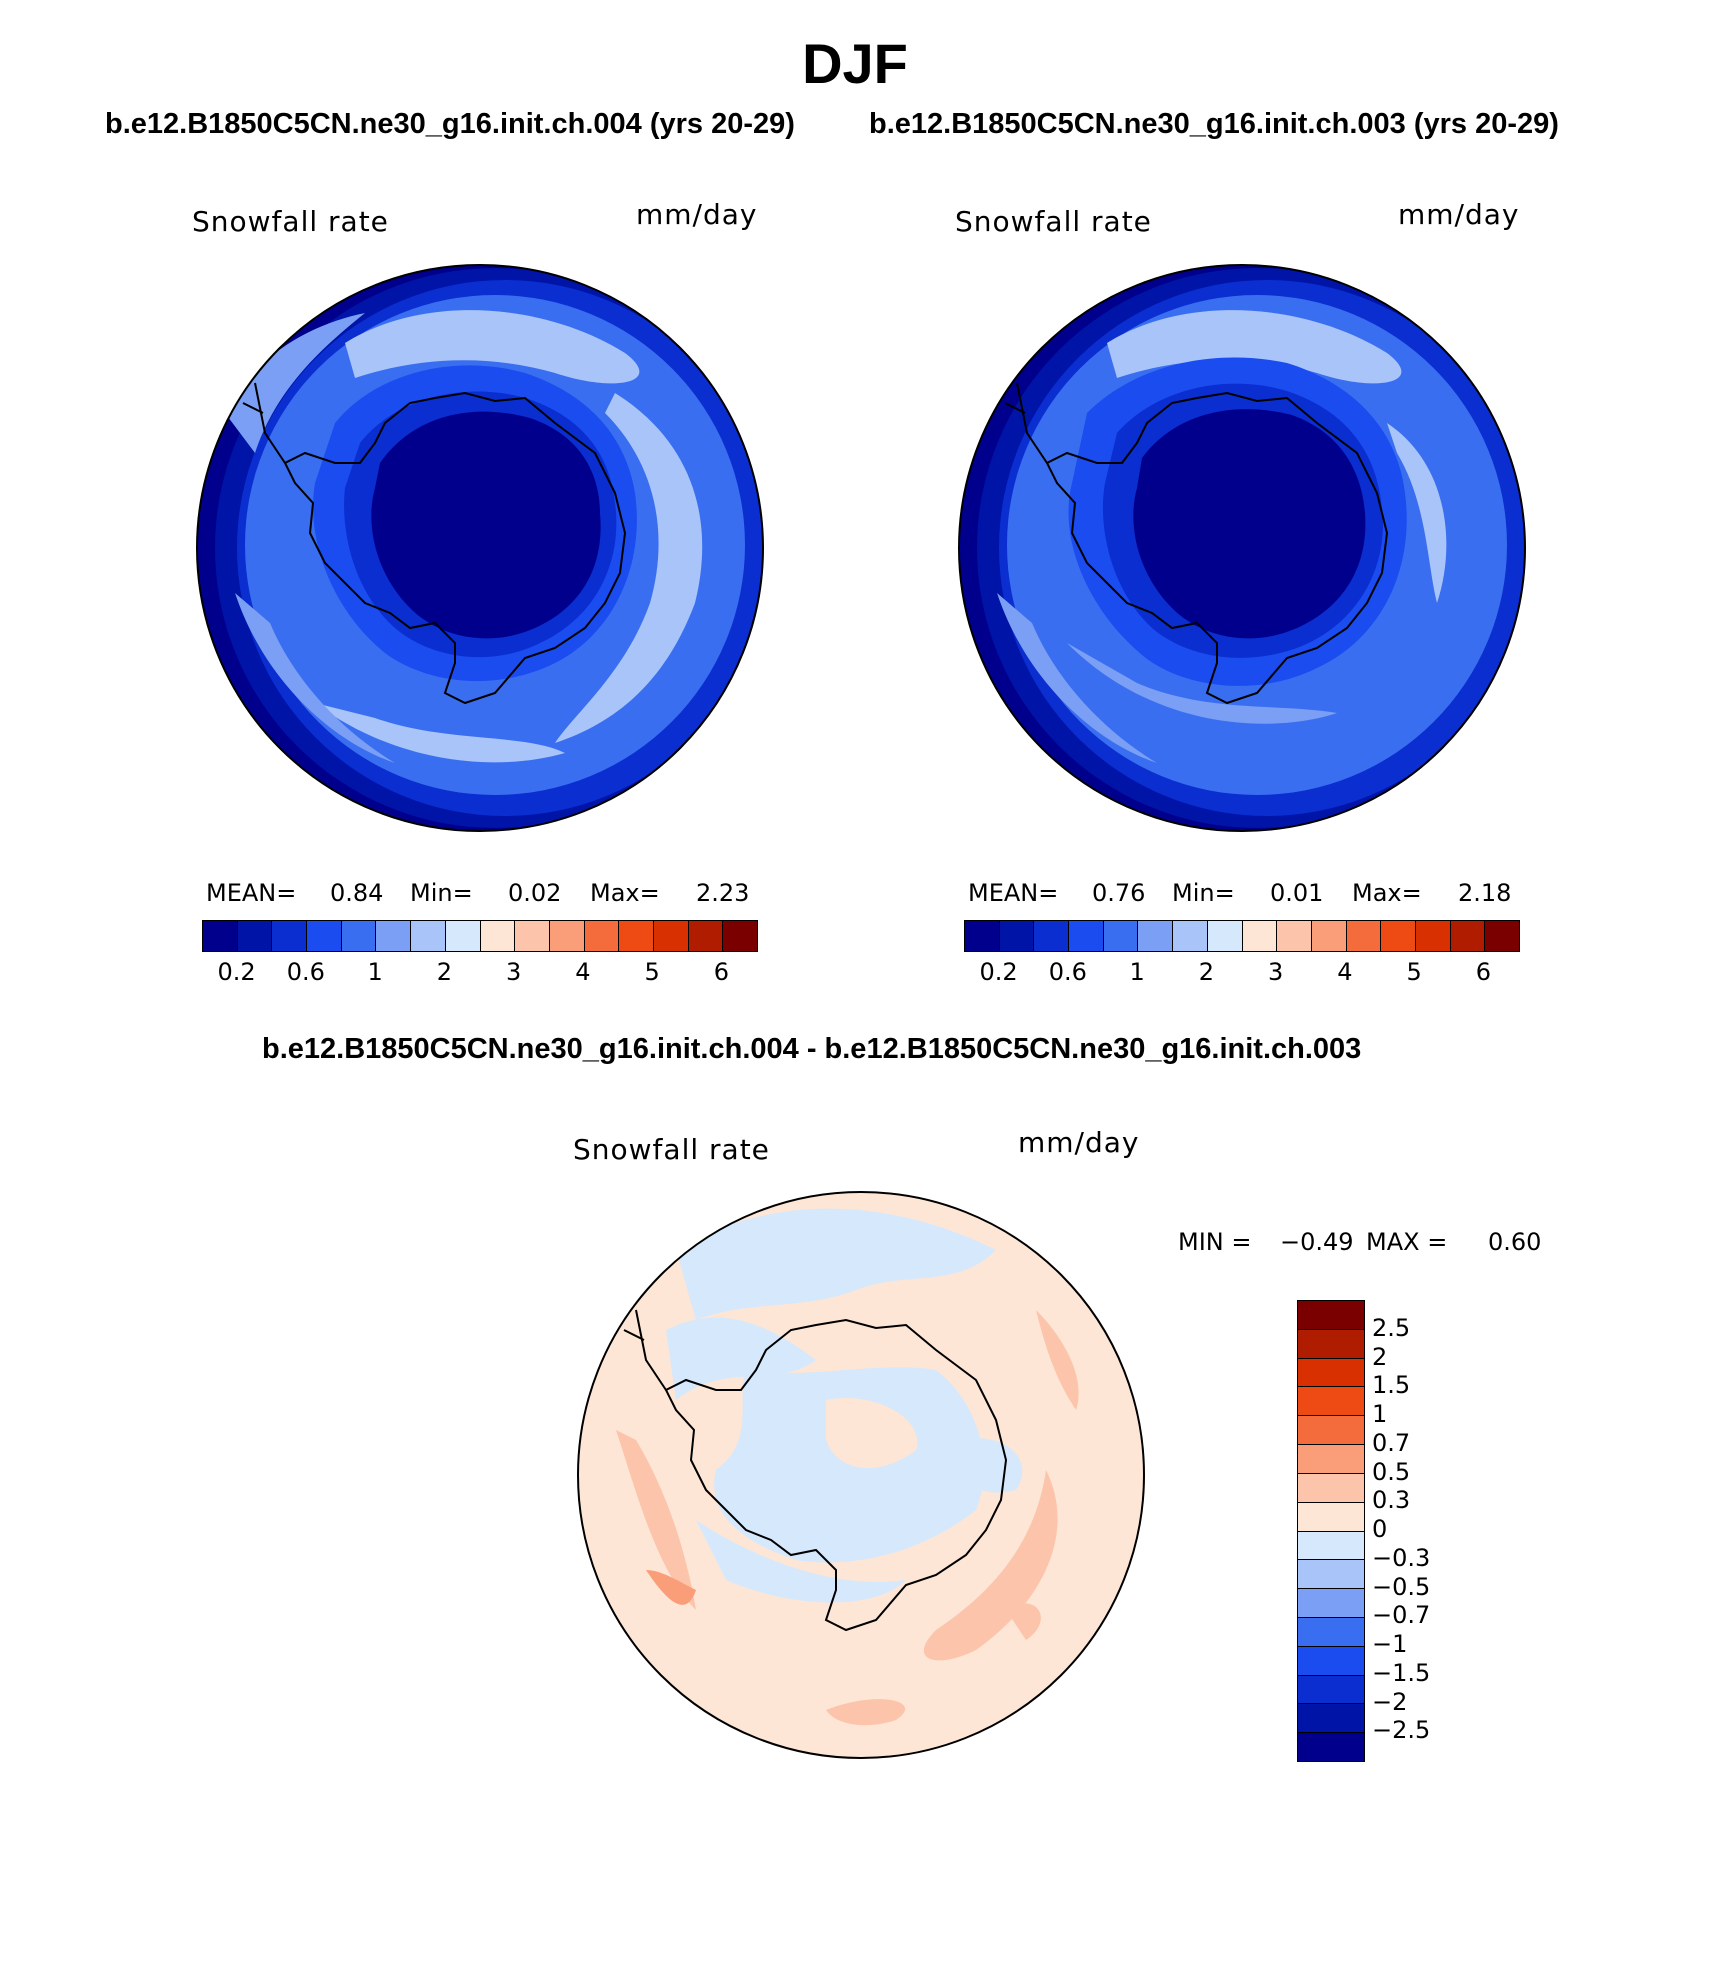 The image size is (1710, 1969). What do you see at coordinates (723, 893) in the screenshot?
I see `panel1-max-value: 2.23` at bounding box center [723, 893].